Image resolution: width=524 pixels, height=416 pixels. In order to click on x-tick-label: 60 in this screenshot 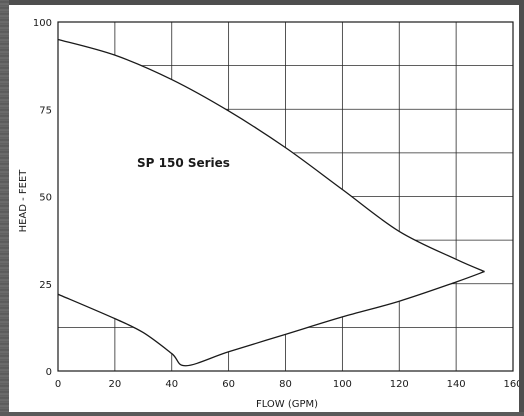, I will do `click(228, 384)`.